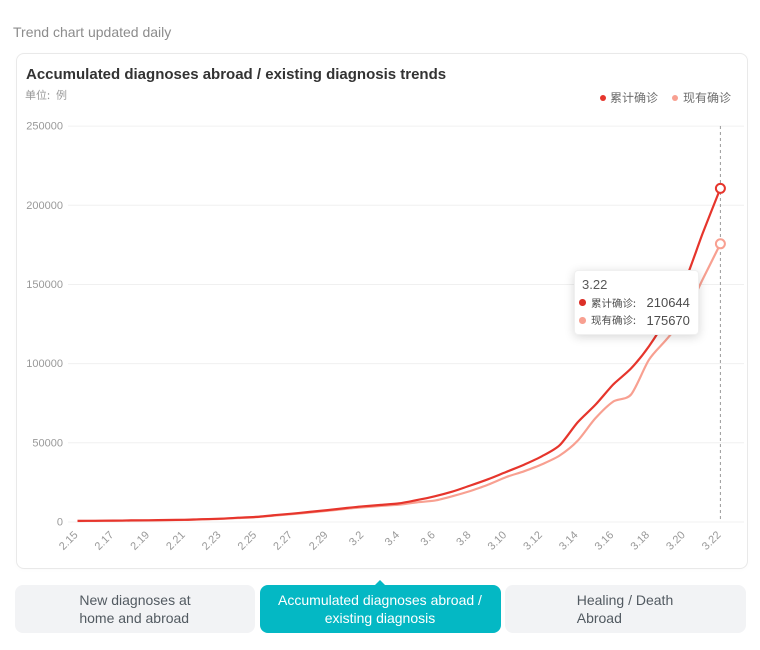  What do you see at coordinates (44, 364) in the screenshot?
I see `svg-text: 100000` at bounding box center [44, 364].